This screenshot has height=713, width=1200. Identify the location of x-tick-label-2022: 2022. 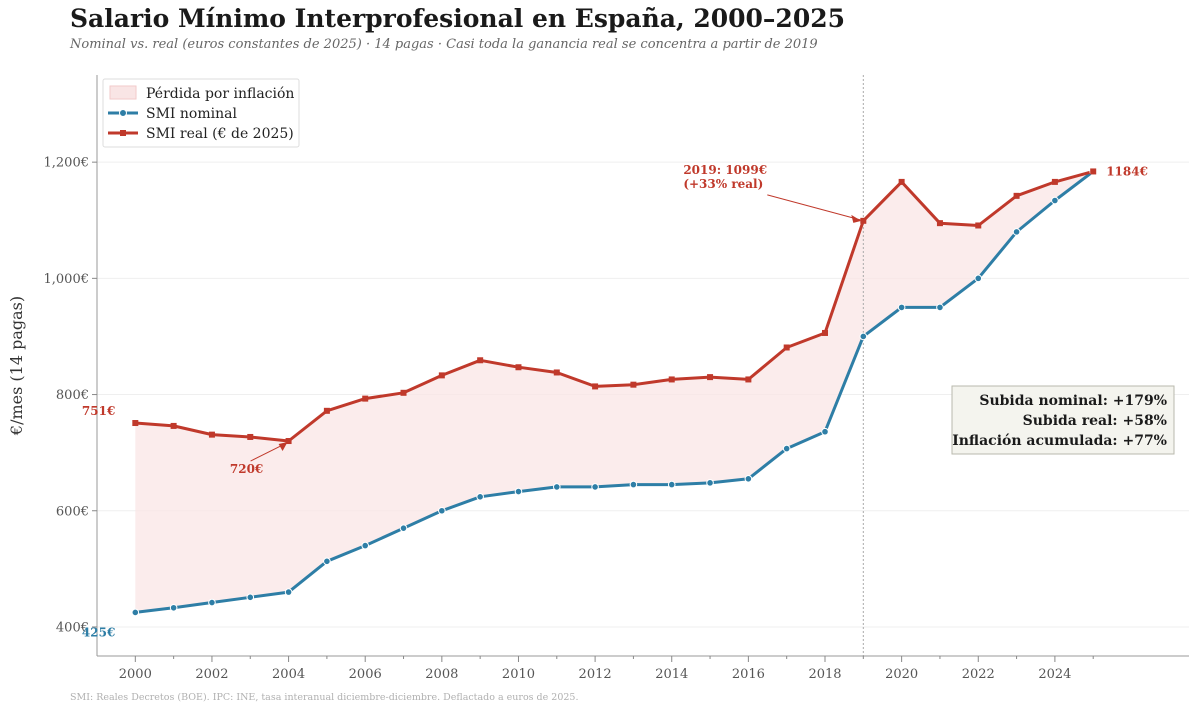
(978, 674).